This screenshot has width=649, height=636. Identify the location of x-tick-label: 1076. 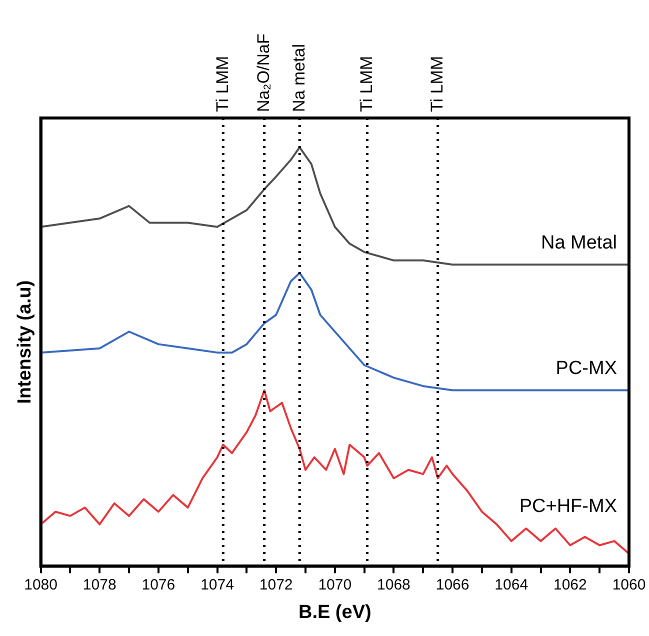
(159, 585).